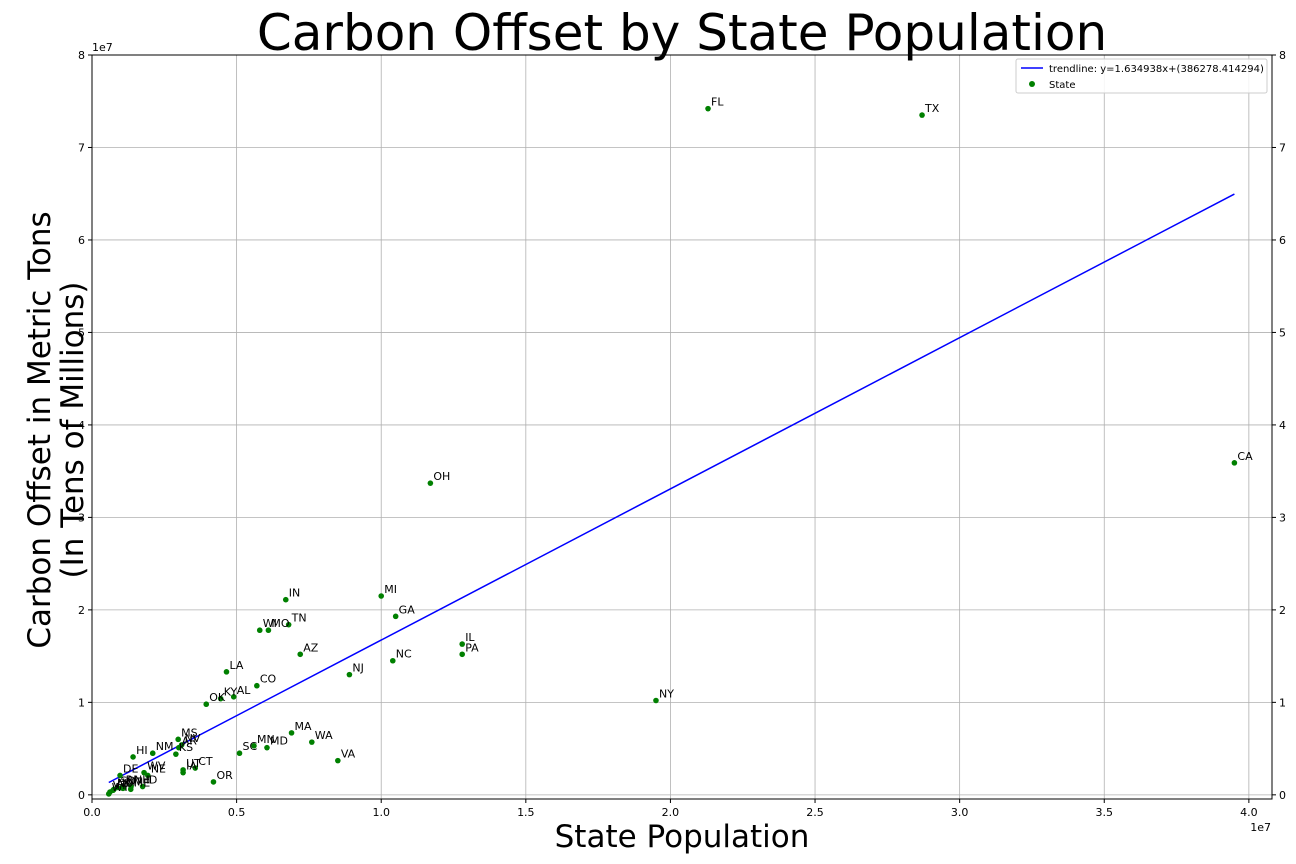 This screenshot has width=1296, height=864. Describe the element at coordinates (226, 672) in the screenshot. I see `state-point-la` at that location.